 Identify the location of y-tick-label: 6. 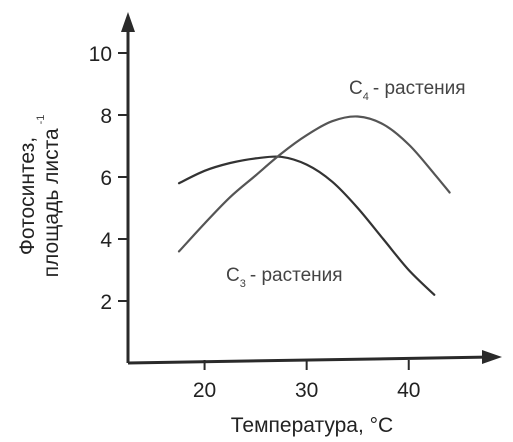
(106, 178).